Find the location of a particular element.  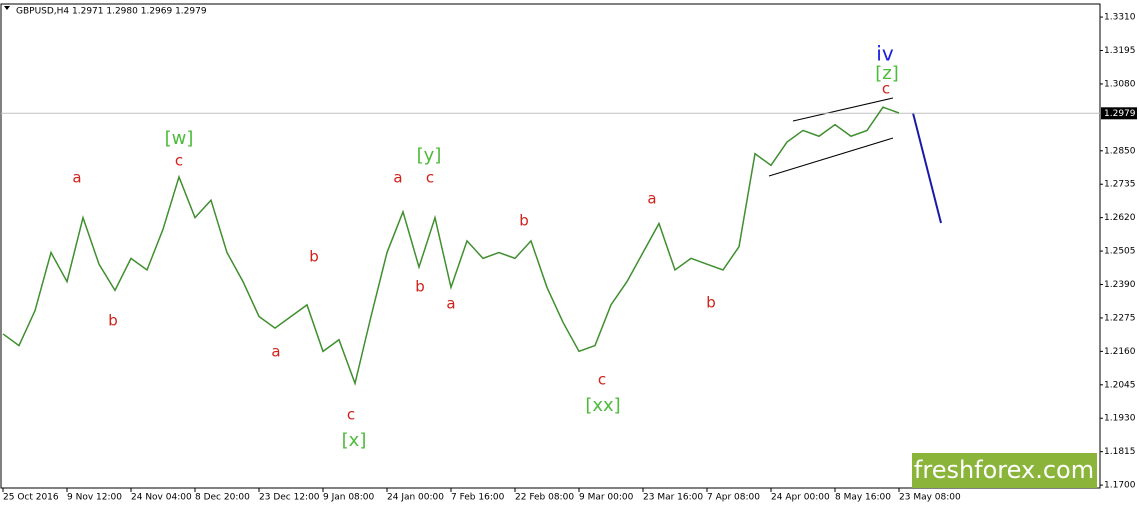

wave-label: [z] is located at coordinates (887, 73).